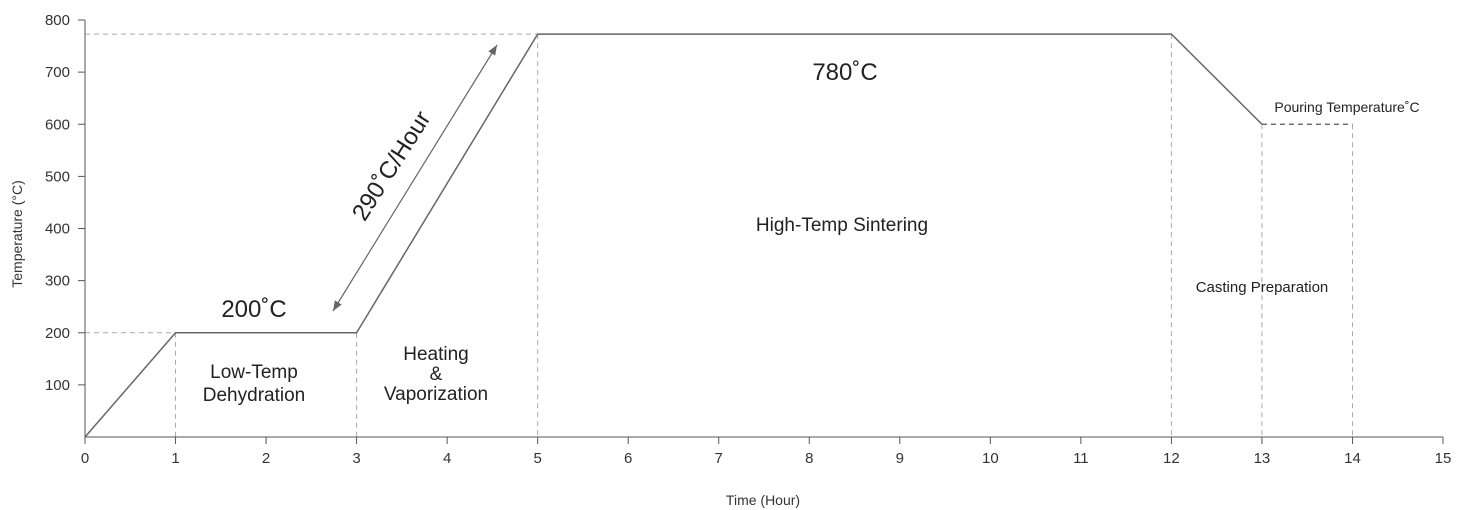  What do you see at coordinates (17, 234) in the screenshot?
I see `y-axis-title: Temperature (°C)` at bounding box center [17, 234].